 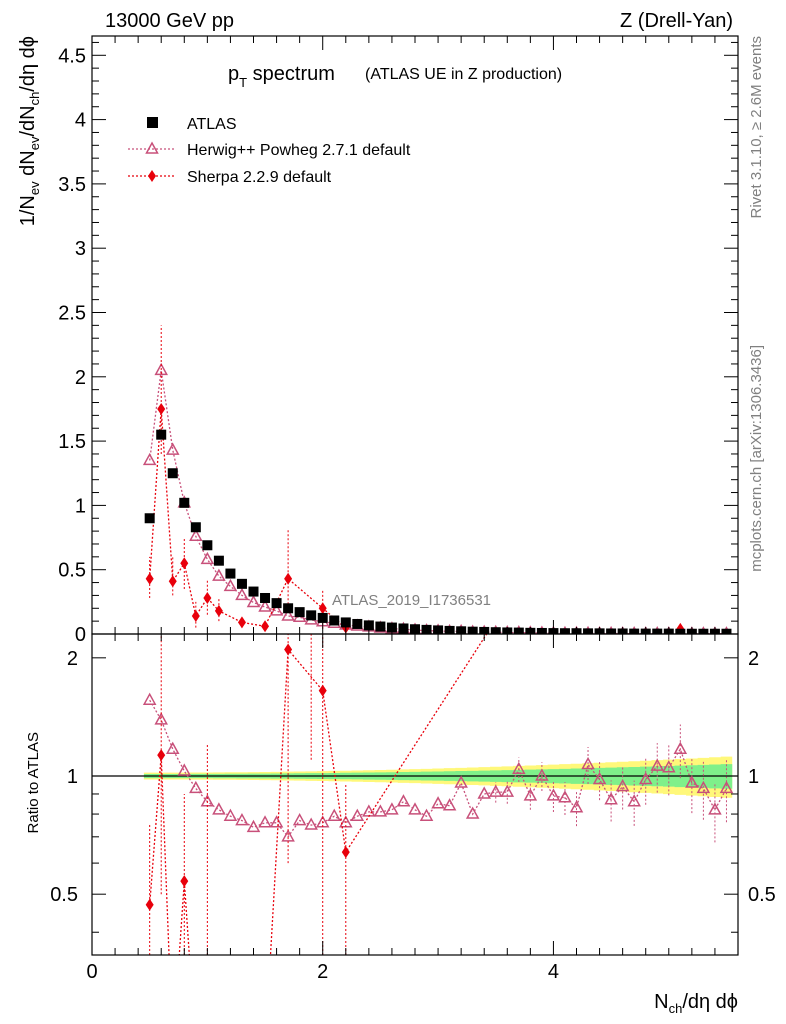 I want to click on ytick-upper-label: 4, so click(x=80, y=121).